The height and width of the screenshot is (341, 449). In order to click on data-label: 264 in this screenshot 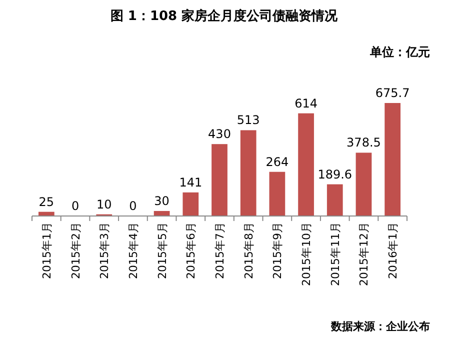, I will do `click(277, 161)`.